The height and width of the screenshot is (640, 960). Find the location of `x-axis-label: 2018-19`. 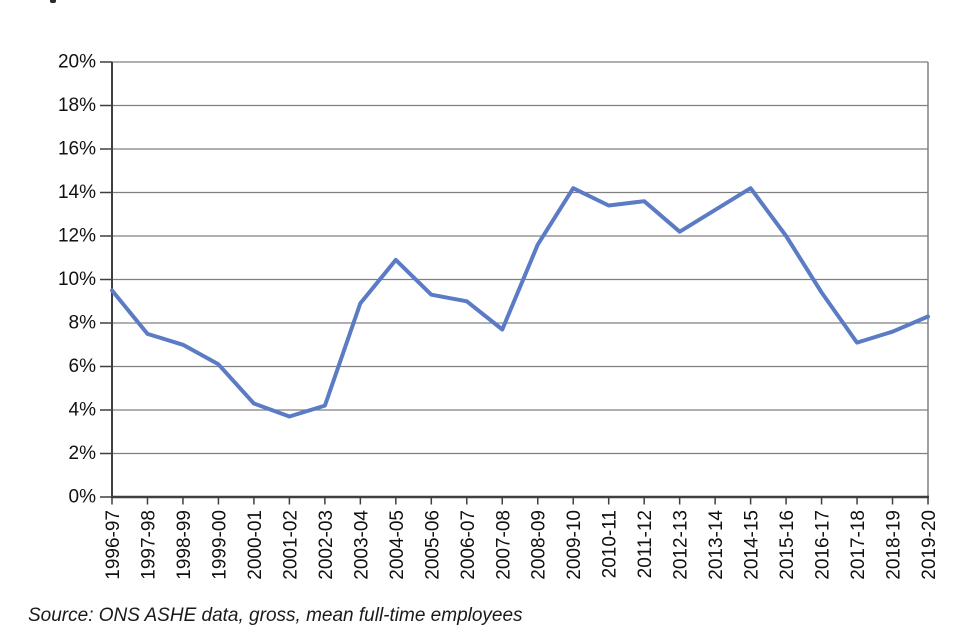

x-axis-label: 2018-19 is located at coordinates (894, 545).